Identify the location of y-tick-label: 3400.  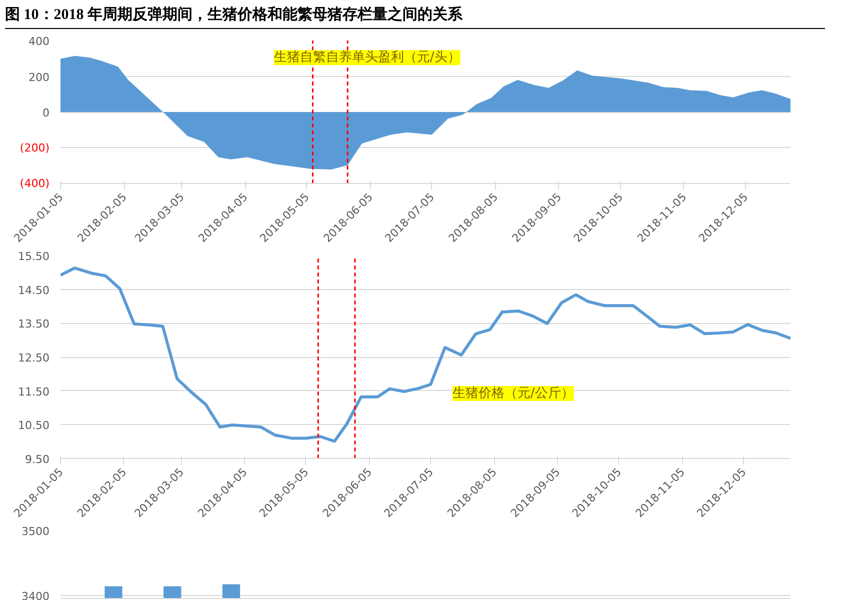
(36, 595).